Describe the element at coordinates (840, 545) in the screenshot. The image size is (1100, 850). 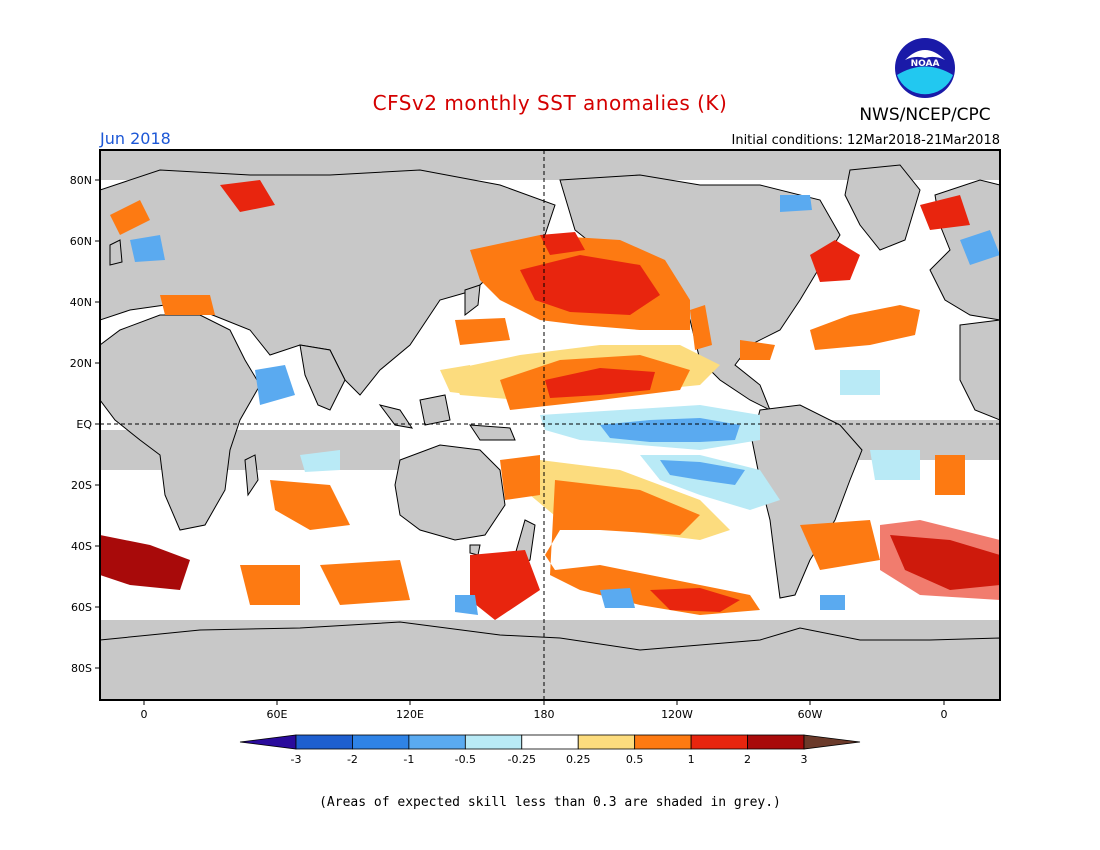
I see `south-atlantic-band` at that location.